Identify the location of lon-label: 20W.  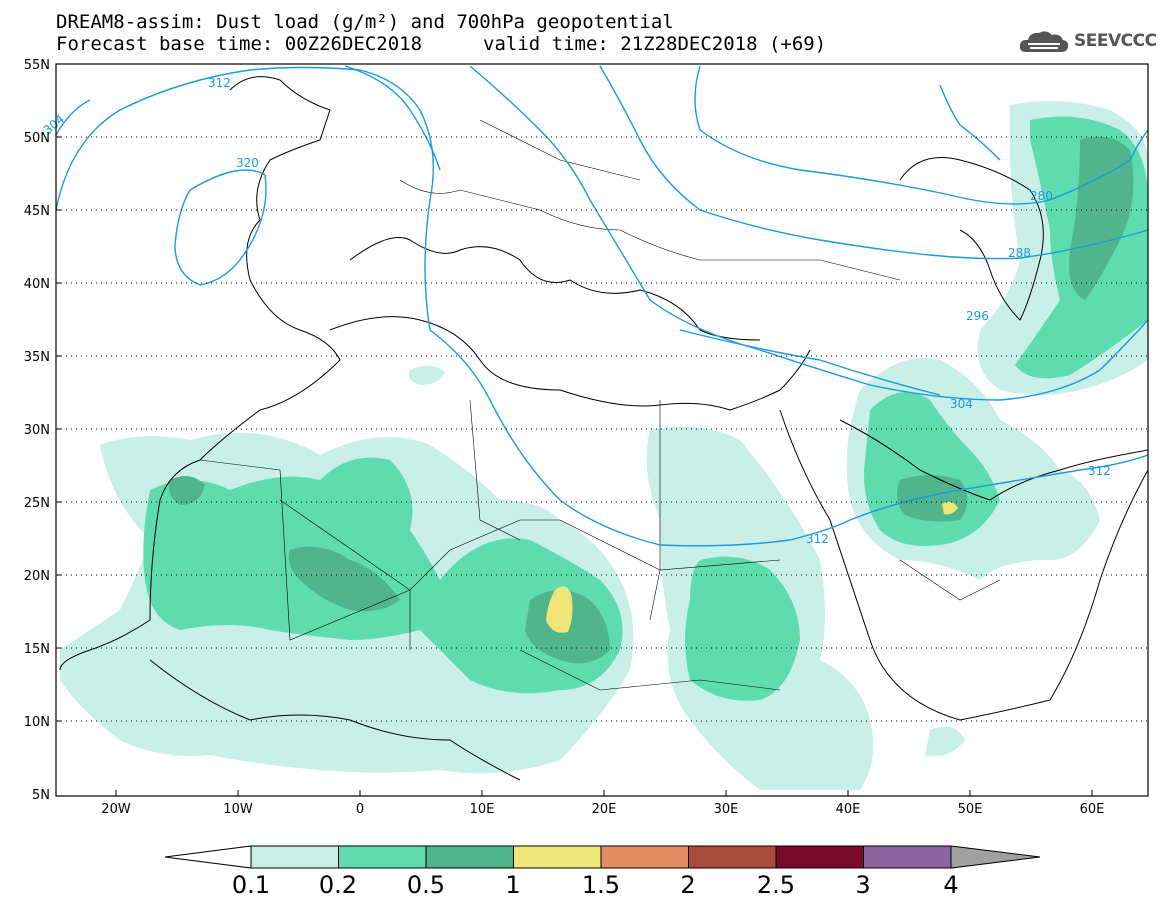
(116, 809).